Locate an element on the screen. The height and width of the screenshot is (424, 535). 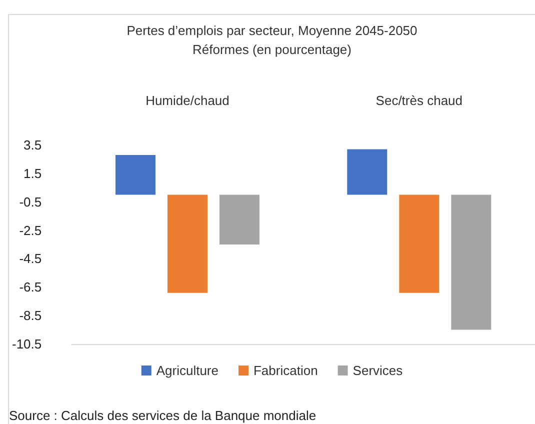
x-tick-label: Sec/très chaud is located at coordinates (419, 100).